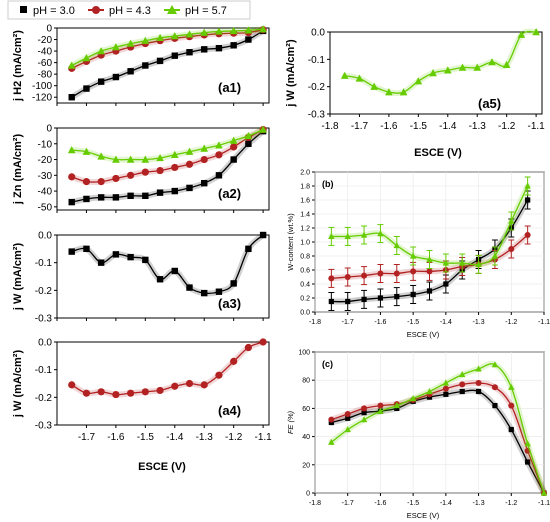  I want to click on x-tick-label: -1.7, so click(87, 437).